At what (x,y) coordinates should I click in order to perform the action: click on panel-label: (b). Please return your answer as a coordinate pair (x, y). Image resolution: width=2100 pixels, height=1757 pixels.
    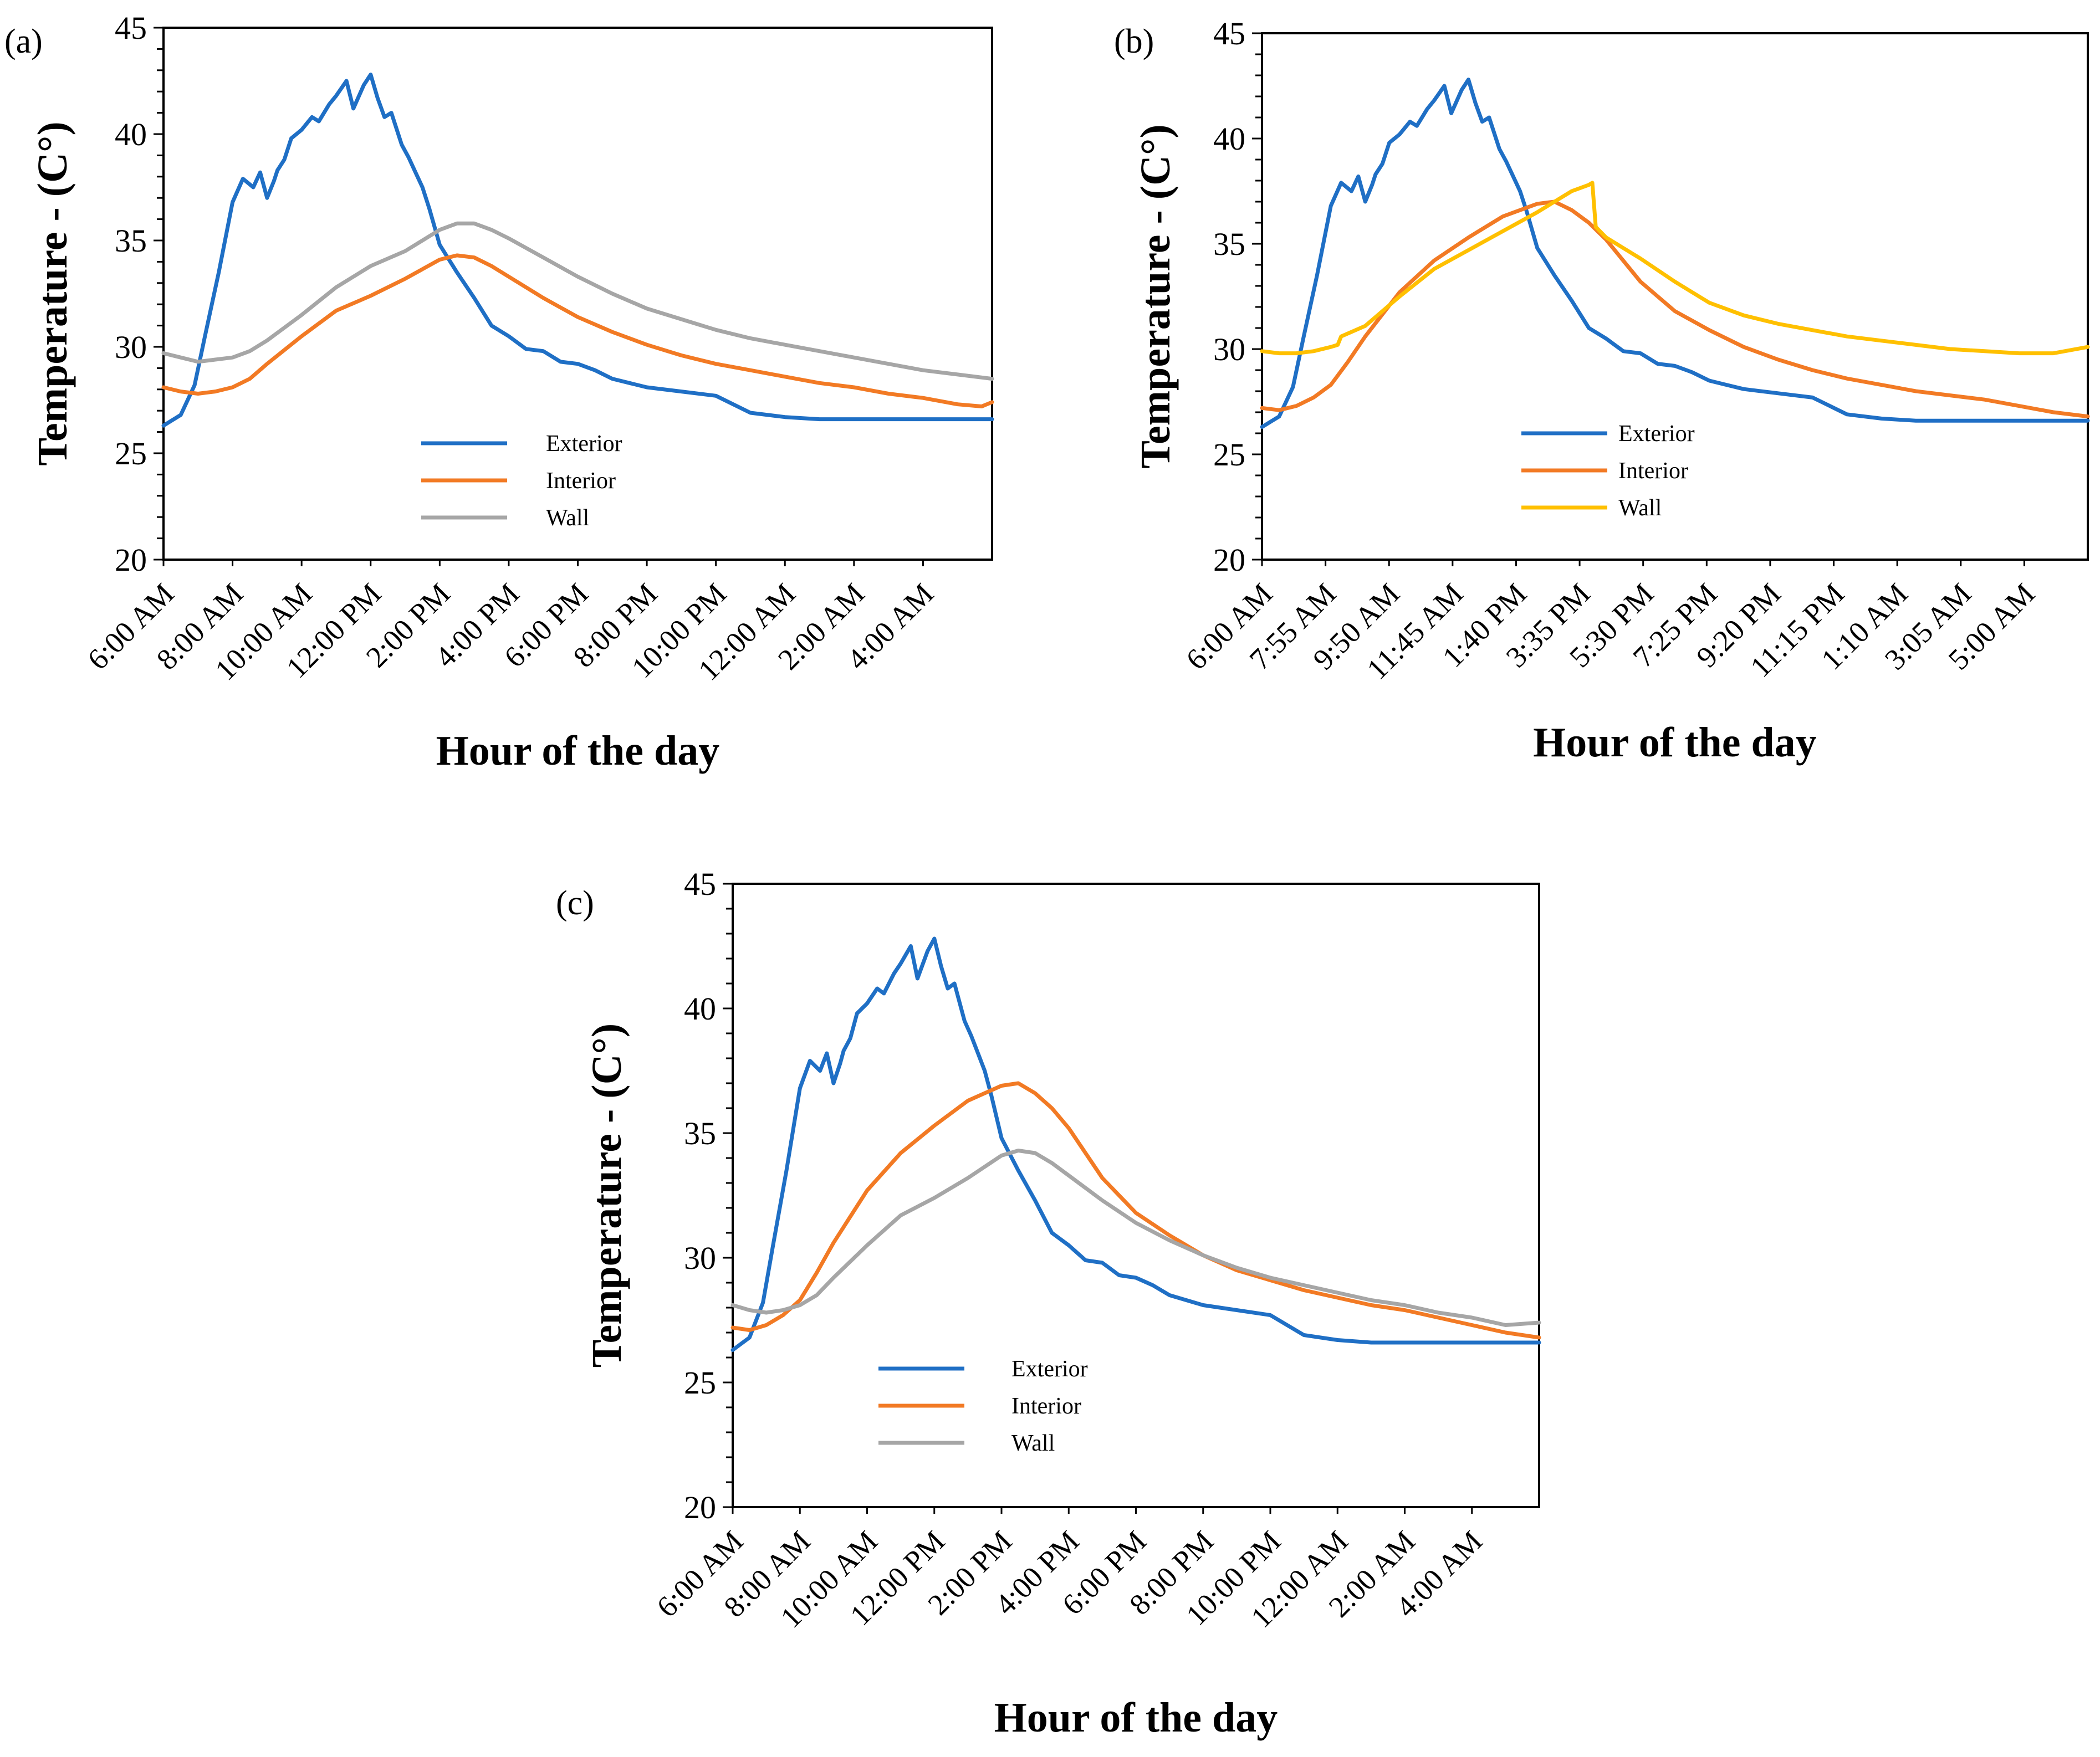
    Looking at the image, I should click on (1134, 41).